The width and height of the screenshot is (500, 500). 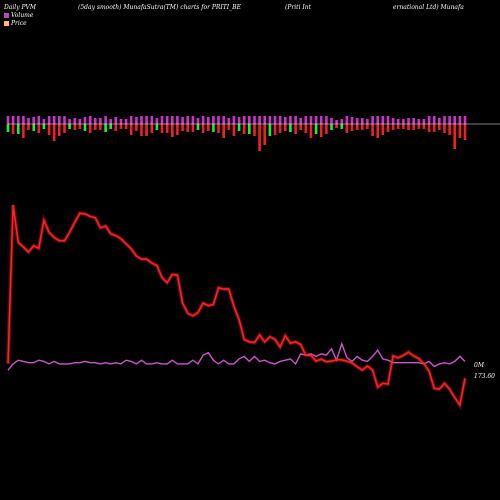 What do you see at coordinates (298, 7) in the screenshot?
I see `header-right-title-1: (Priti Int` at bounding box center [298, 7].